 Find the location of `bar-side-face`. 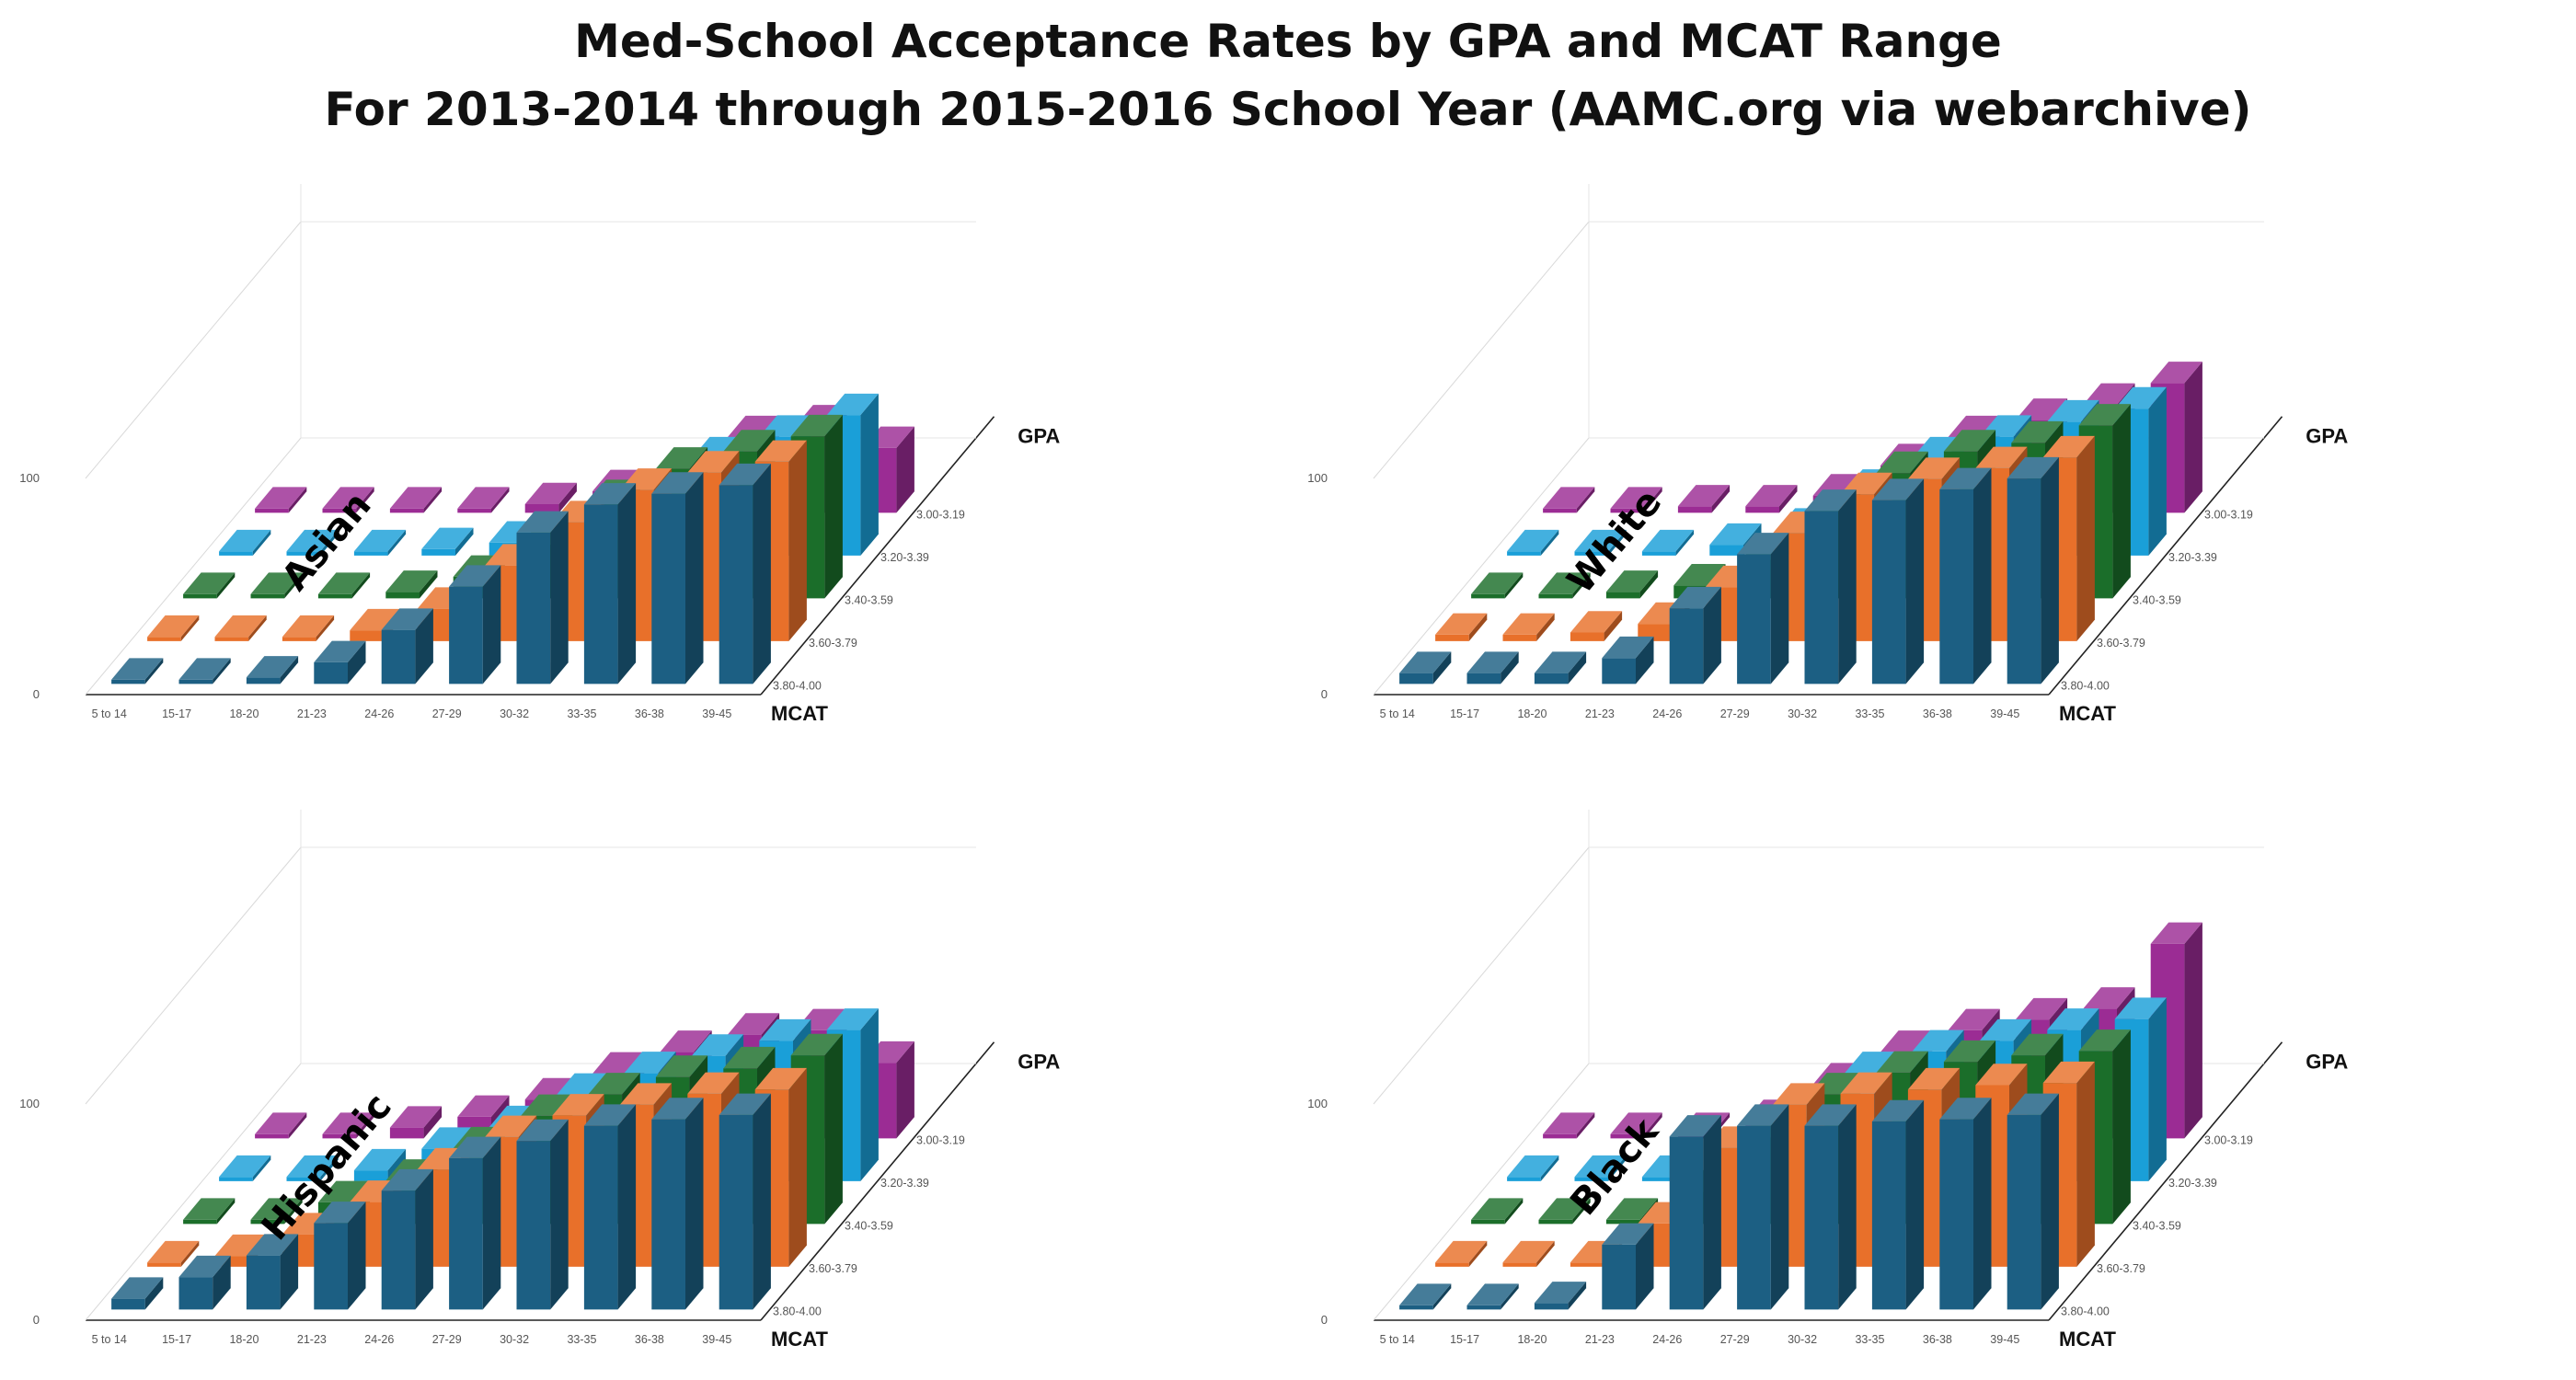

bar-side-face is located at coordinates (190, 628).